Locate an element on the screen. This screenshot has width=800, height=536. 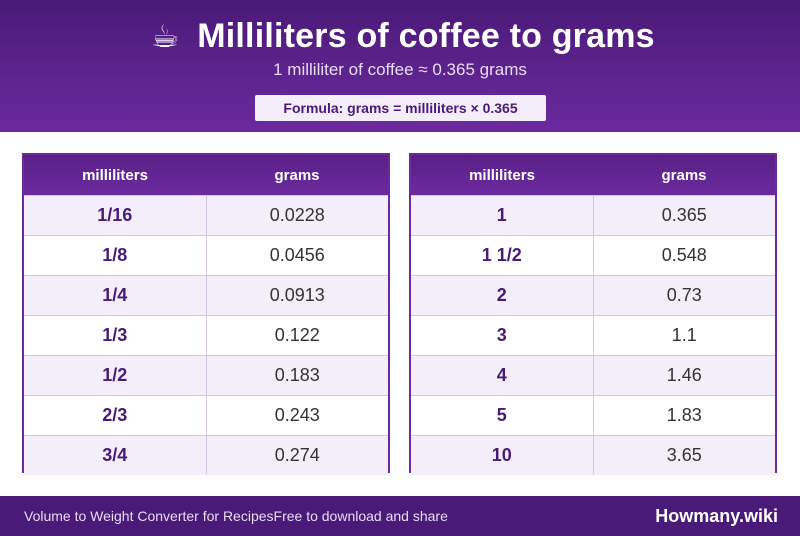
table-row: 1/2 0.183 is located at coordinates (206, 375).